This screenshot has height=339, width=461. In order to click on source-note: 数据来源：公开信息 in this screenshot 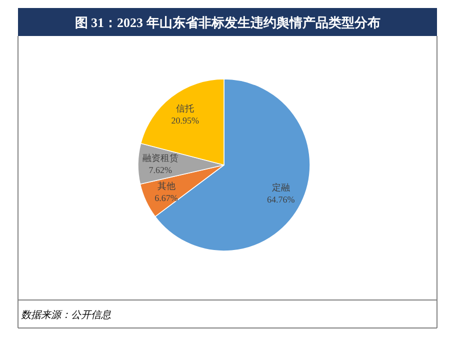, I will do `click(66, 315)`.